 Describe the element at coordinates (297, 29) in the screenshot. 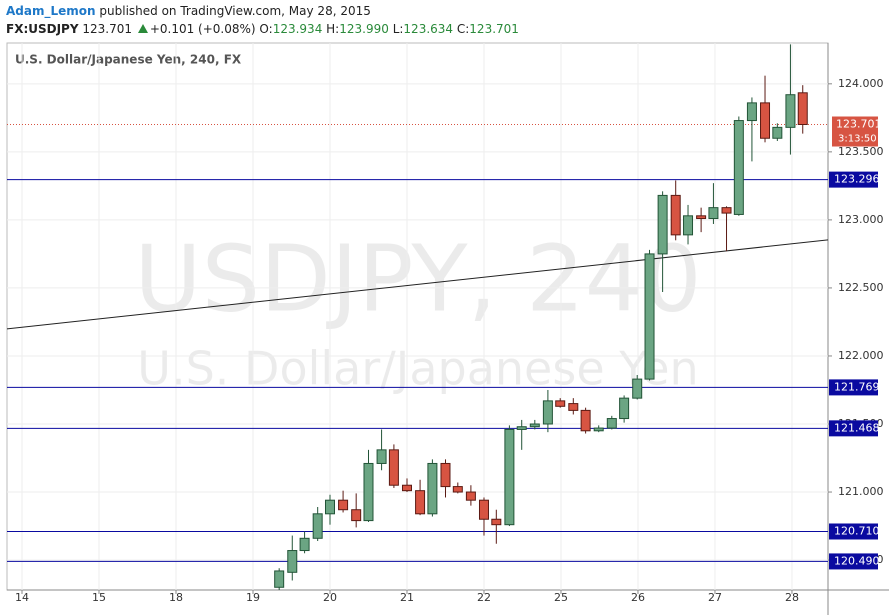

I see `o-value: 123.934` at that location.